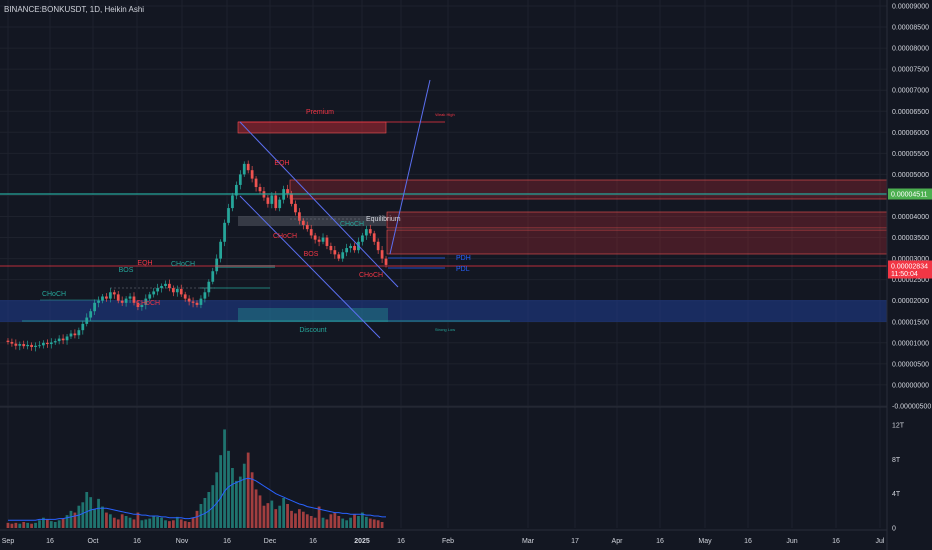 This screenshot has height=550, width=932. Describe the element at coordinates (196, 478) in the screenshot. I see `volume-pane` at that location.